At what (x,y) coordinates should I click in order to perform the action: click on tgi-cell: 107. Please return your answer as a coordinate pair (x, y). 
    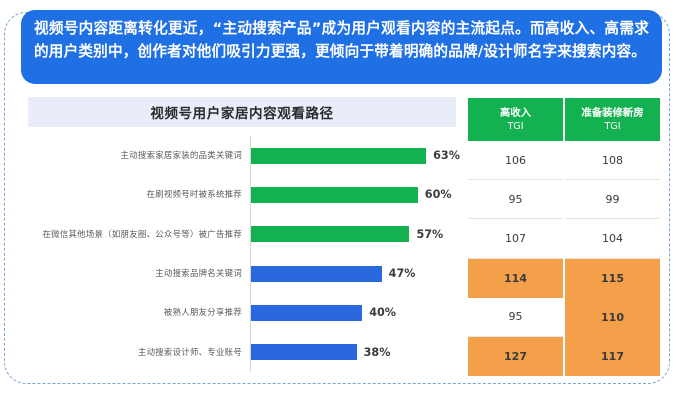
    Looking at the image, I should click on (515, 239).